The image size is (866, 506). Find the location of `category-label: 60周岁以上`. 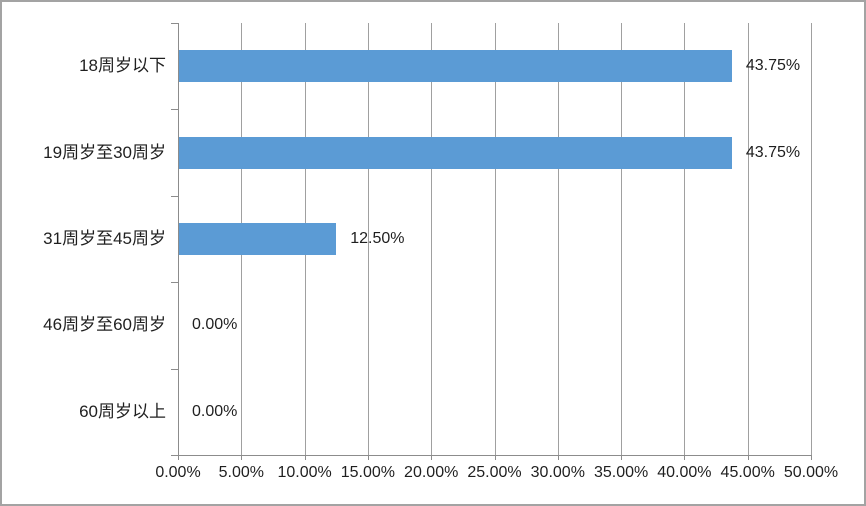

category-label: 60周岁以上 is located at coordinates (122, 411).